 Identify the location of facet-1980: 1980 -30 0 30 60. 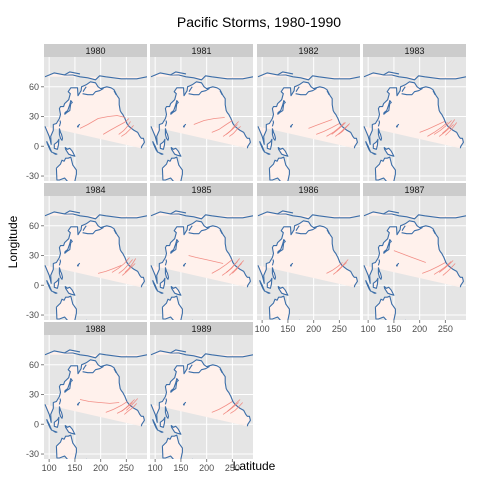
(86, 112).